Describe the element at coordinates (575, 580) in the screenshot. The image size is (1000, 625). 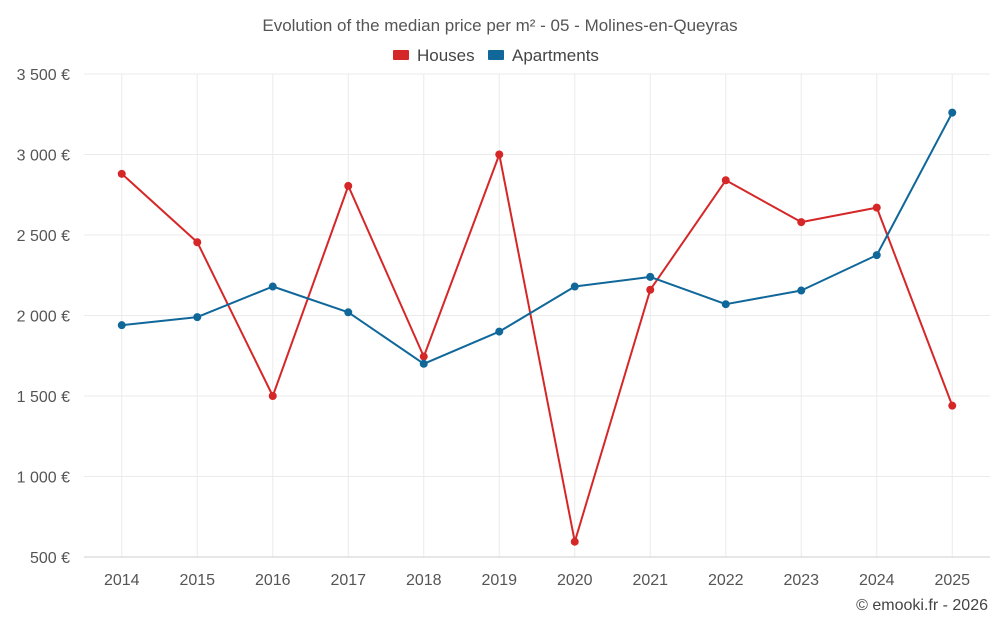
I see `x-tick-label: 2020` at that location.